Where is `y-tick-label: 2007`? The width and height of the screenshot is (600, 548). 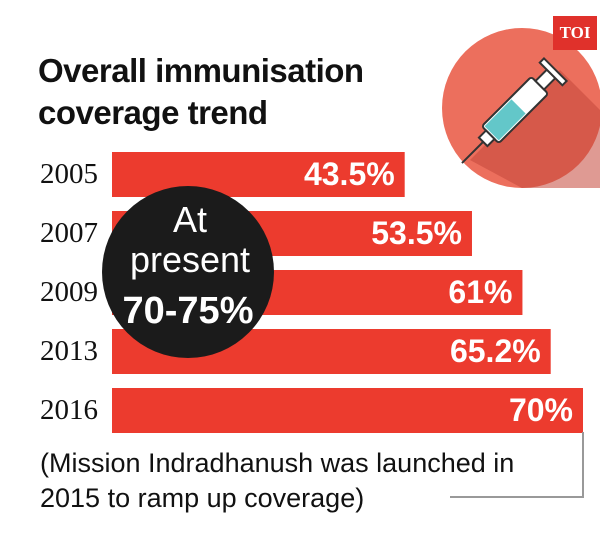 y-tick-label: 2007 is located at coordinates (69, 233).